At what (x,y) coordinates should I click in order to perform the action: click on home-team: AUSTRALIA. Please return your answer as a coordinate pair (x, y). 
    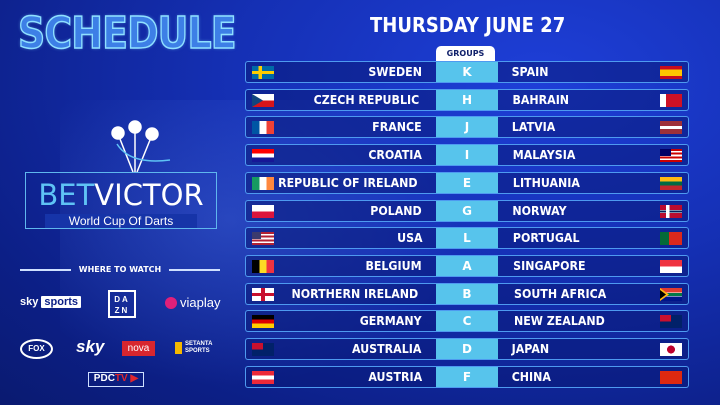
    Looking at the image, I should click on (340, 349).